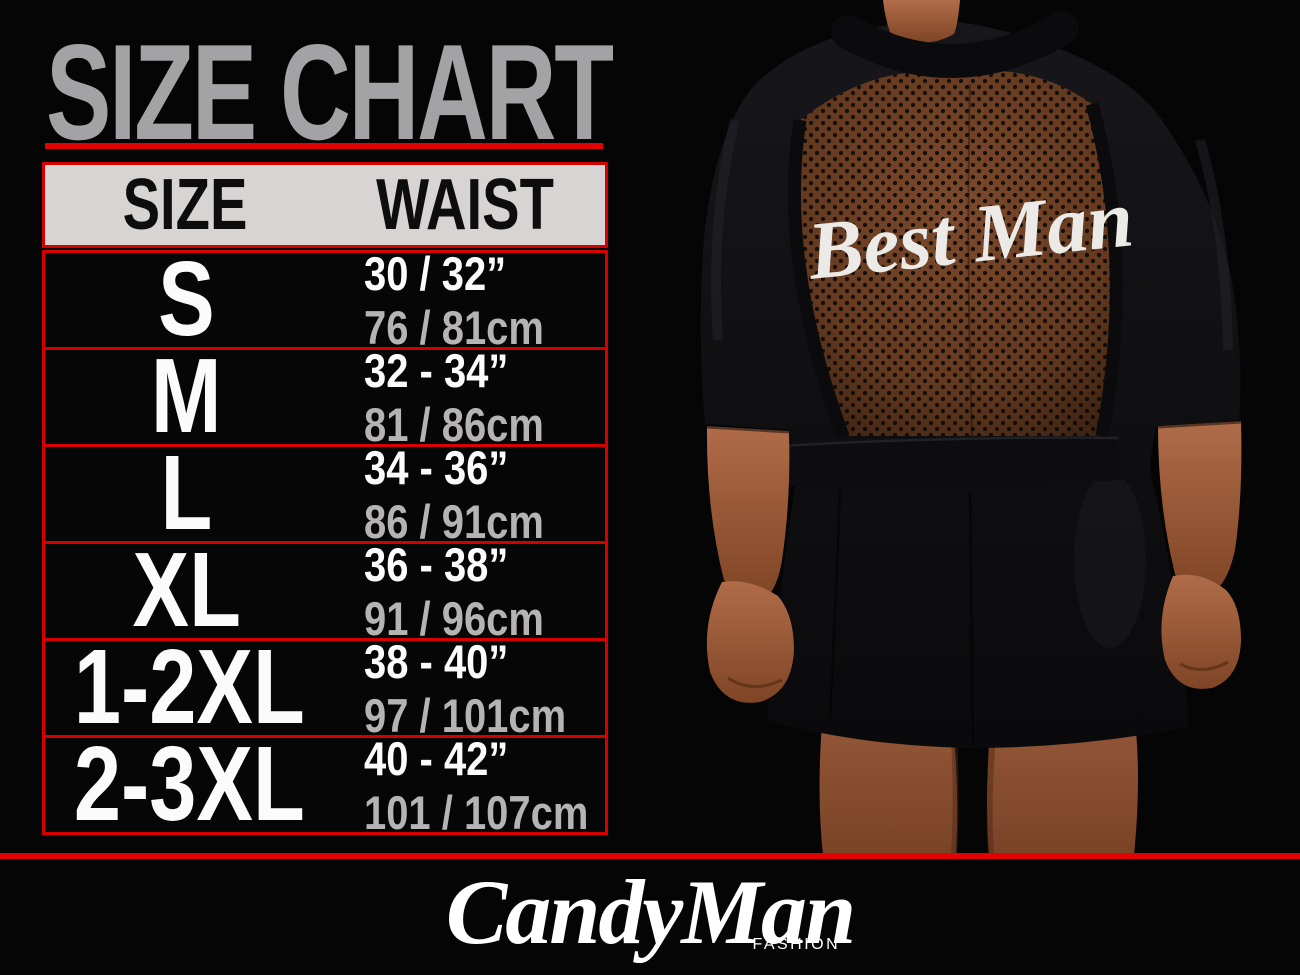  What do you see at coordinates (465, 205) in the screenshot?
I see `header-waist-label: WAIST` at bounding box center [465, 205].